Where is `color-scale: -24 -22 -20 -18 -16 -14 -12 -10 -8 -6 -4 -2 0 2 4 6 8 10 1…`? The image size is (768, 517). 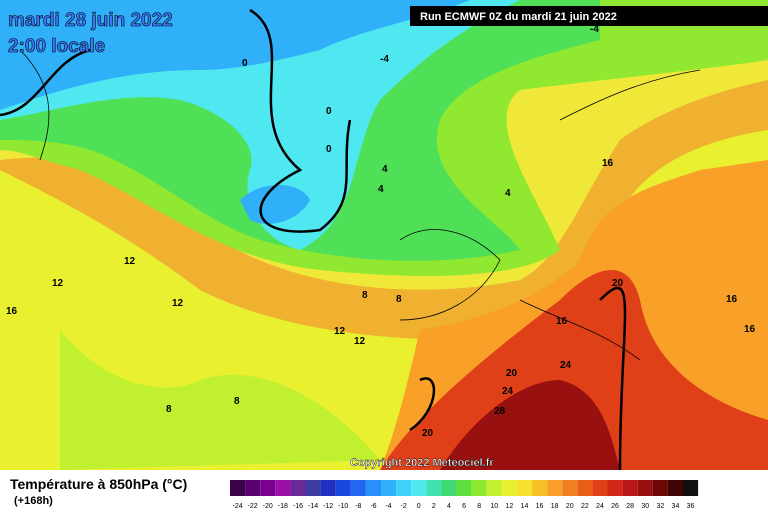 color-scale: -24 -22 -20 -18 -16 -14 -12 -10 -8 -6 -4 -2 0 2 4 6 8 10 1… is located at coordinates (464, 495).